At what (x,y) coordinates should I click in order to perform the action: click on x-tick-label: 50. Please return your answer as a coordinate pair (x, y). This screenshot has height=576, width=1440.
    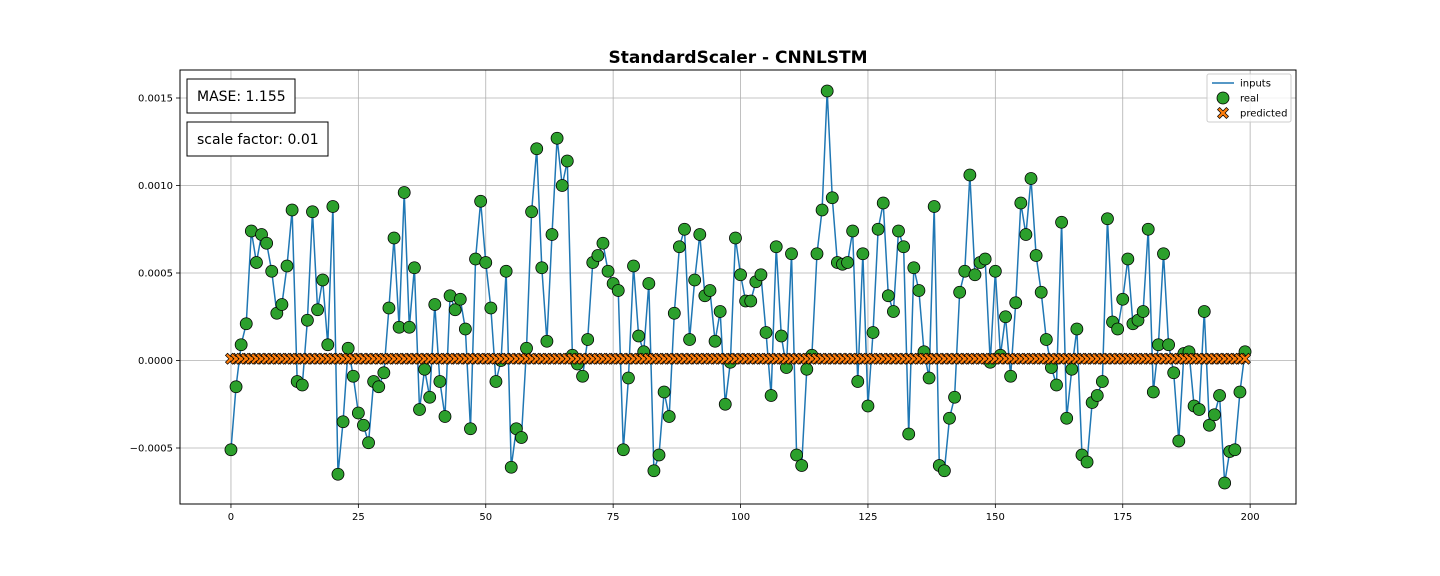
    Looking at the image, I should click on (485, 517).